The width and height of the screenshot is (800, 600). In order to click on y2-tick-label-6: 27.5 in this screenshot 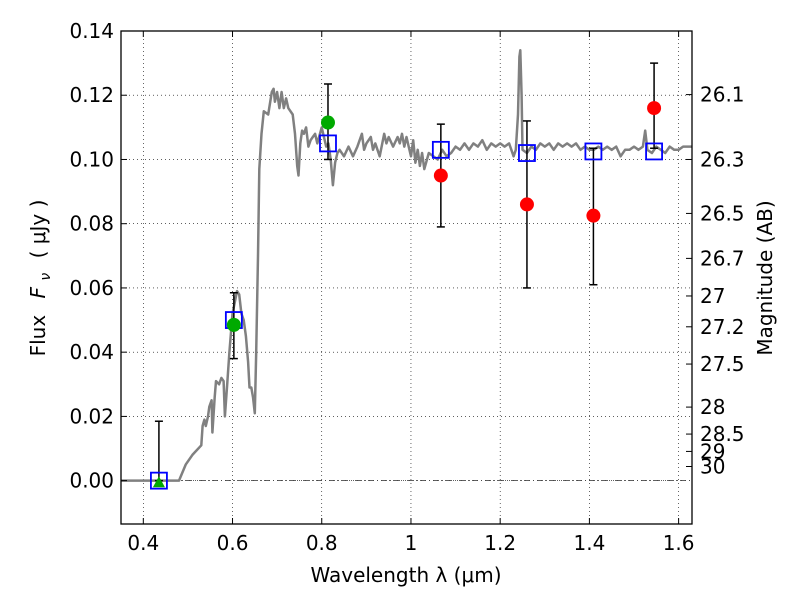, I will do `click(722, 364)`.